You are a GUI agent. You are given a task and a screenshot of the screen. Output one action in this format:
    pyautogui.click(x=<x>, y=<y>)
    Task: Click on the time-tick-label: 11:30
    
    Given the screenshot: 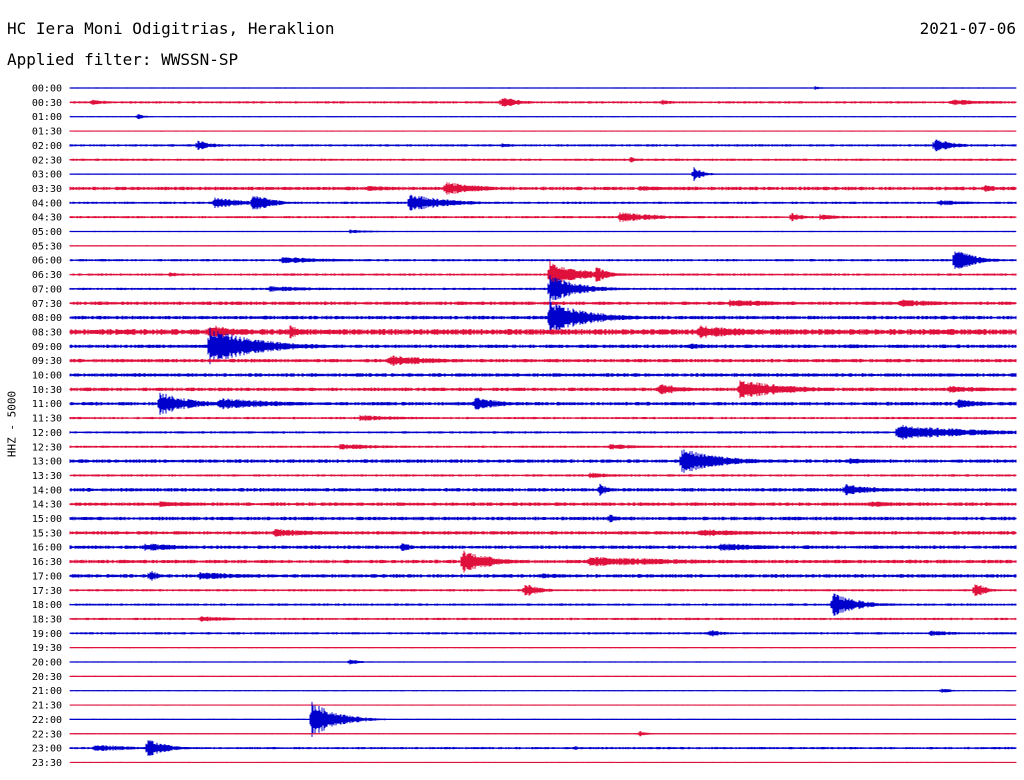 What is the action you would take?
    pyautogui.click(x=47, y=419)
    